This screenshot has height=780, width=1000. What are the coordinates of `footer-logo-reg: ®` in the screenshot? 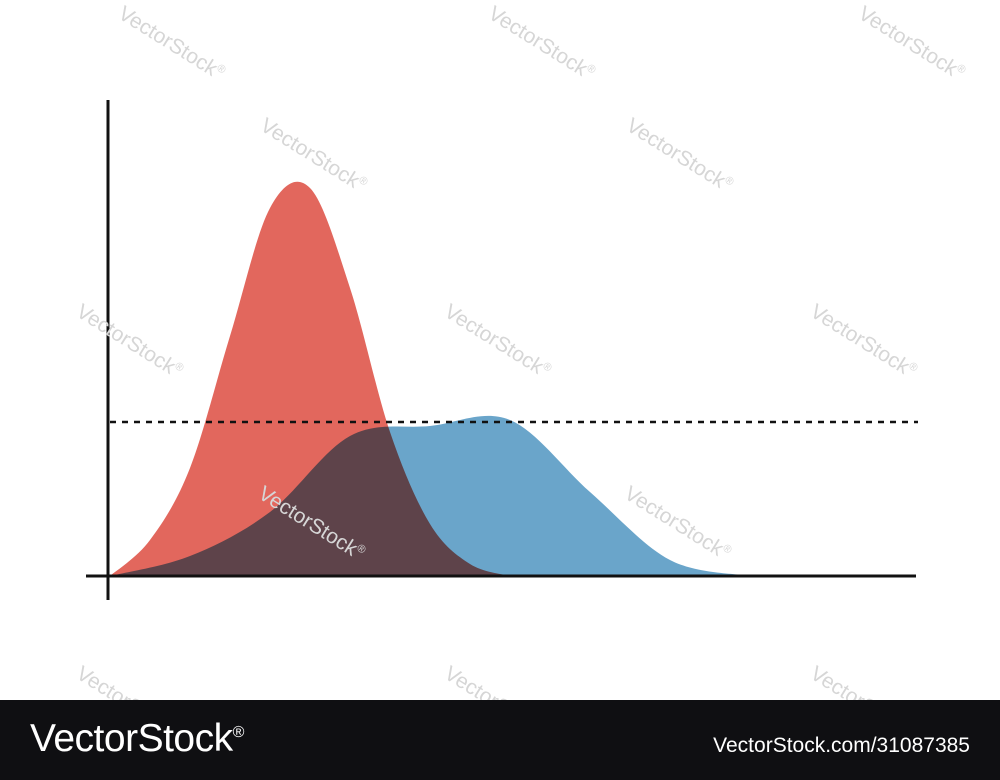 It's located at (238, 732).